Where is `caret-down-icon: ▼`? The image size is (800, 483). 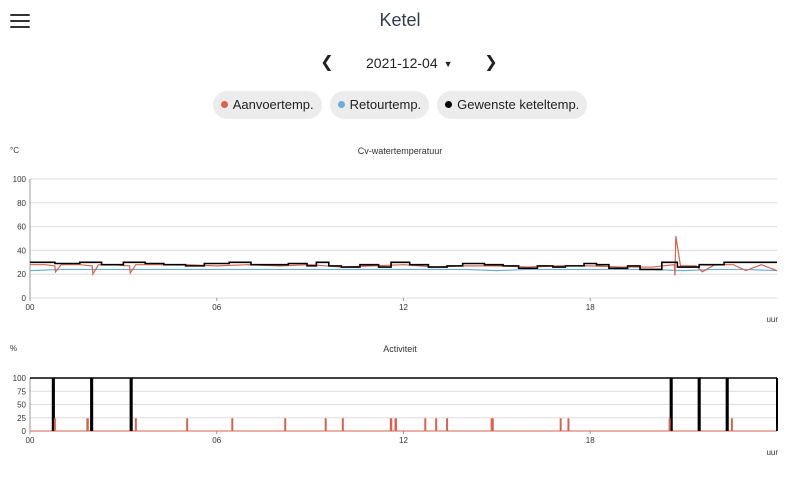 caret-down-icon: ▼ is located at coordinates (448, 64).